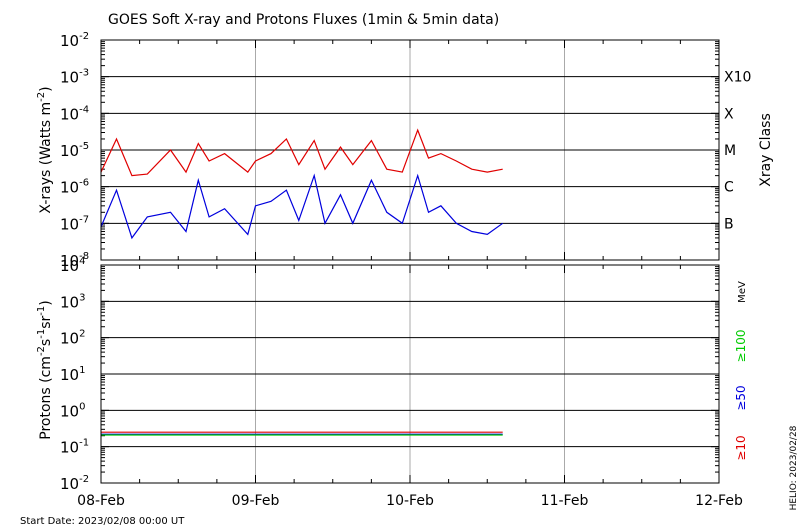 Image resolution: width=800 pixels, height=530 pixels. I want to click on y-tick-label: 10⁻⁴, so click(74, 113).